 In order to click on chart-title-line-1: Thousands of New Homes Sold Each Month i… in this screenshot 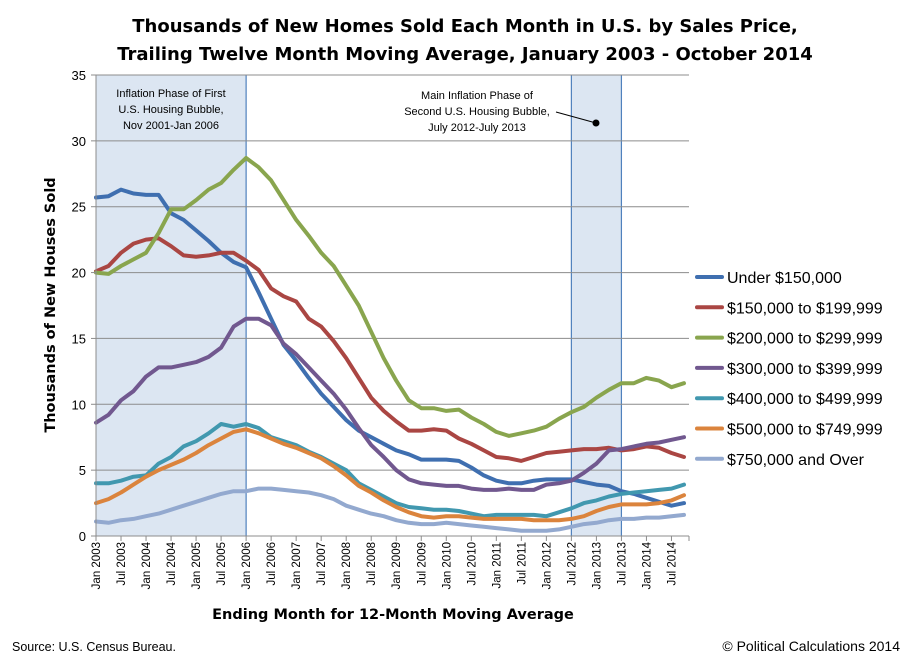, I will do `click(465, 26)`.